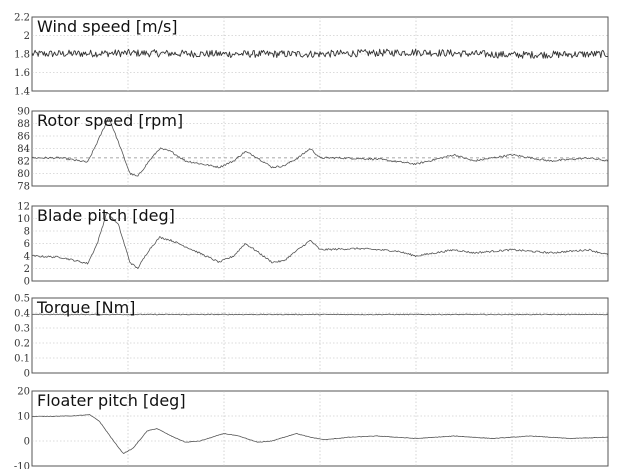 Image resolution: width=617 pixels, height=469 pixels. What do you see at coordinates (23, 112) in the screenshot?
I see `y-tick-label: 90` at bounding box center [23, 112].